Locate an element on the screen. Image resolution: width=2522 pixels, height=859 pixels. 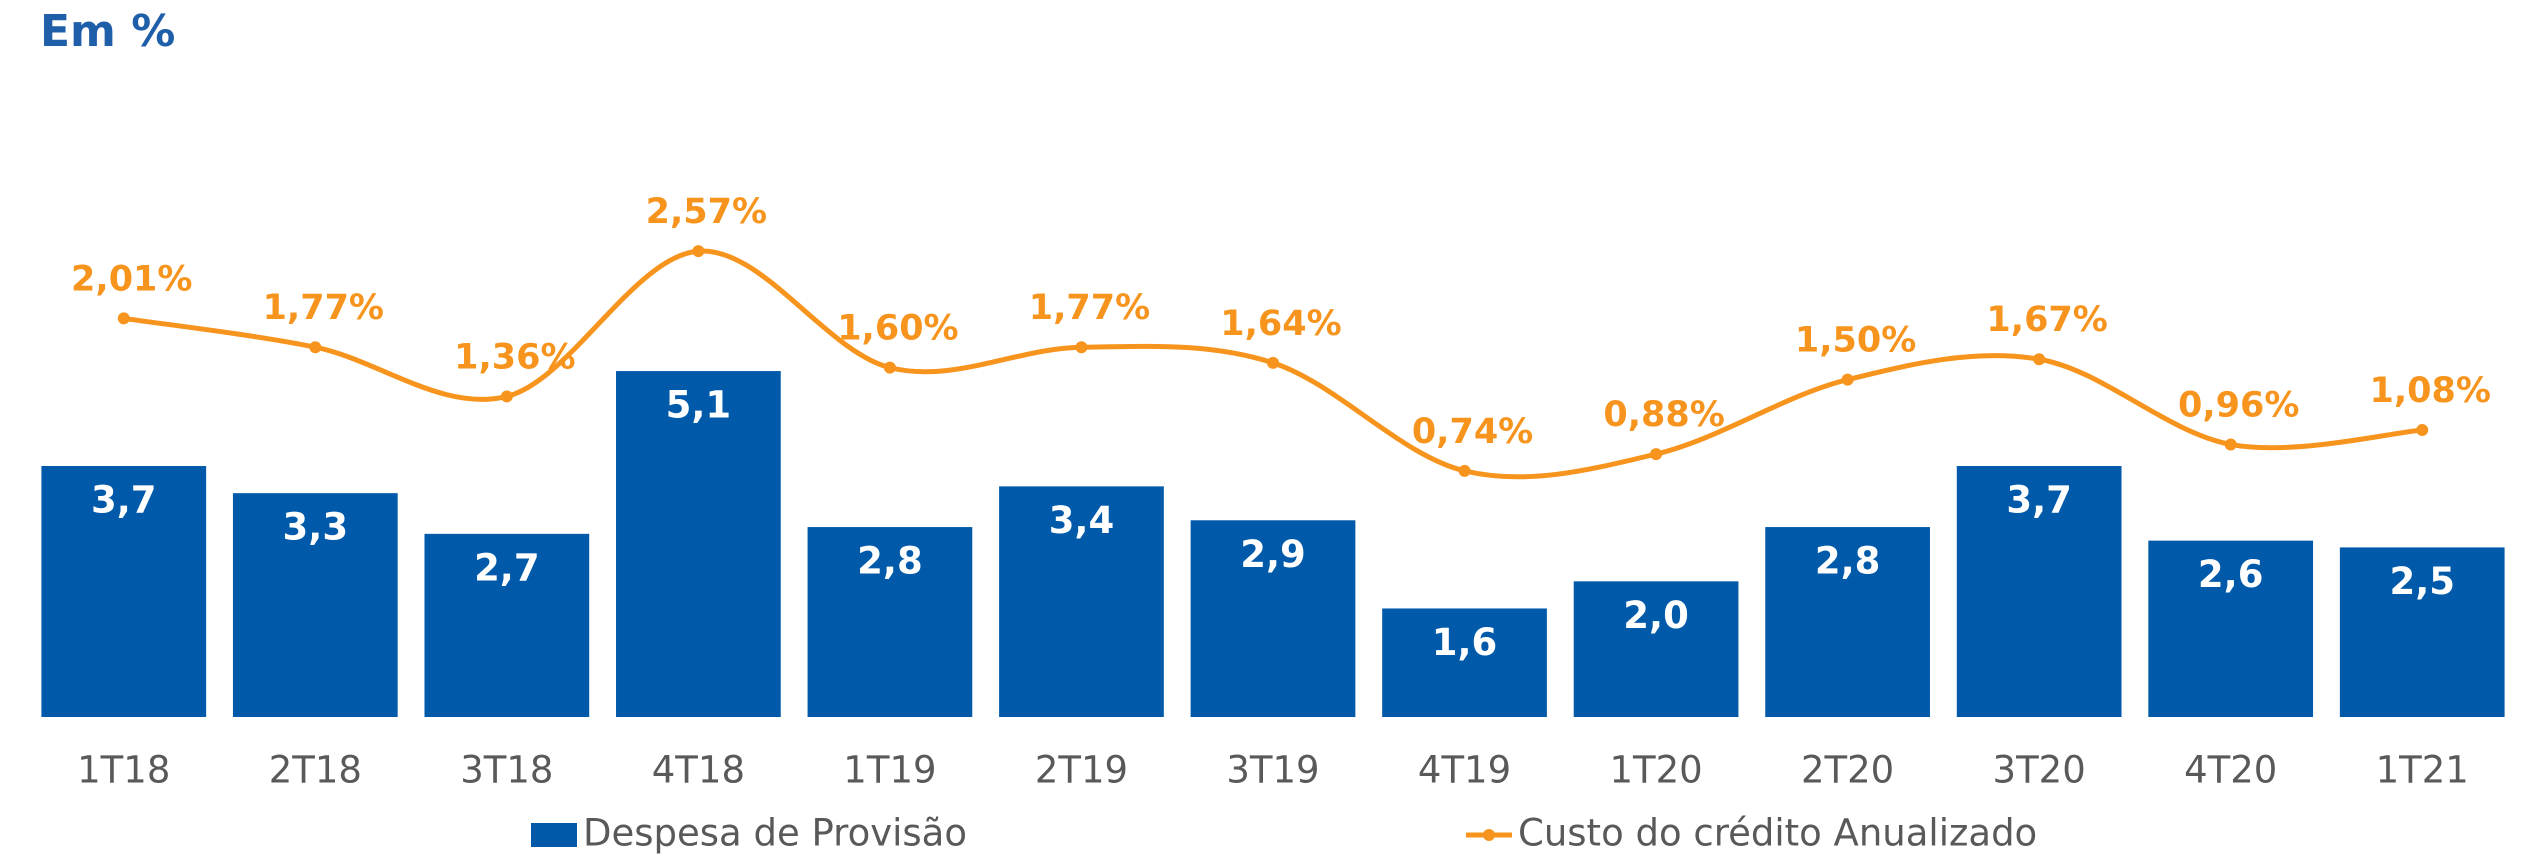
line-value-label: 1,08% is located at coordinates (2430, 391).